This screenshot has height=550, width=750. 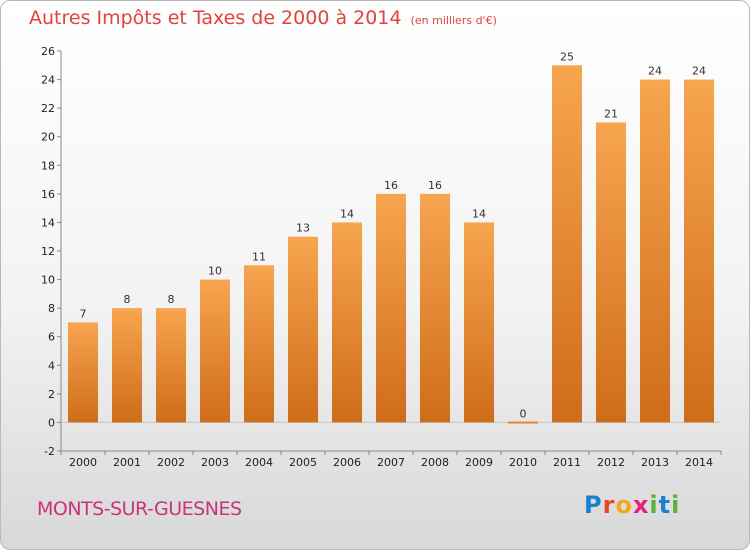 I want to click on bar-value-label: 10, so click(x=215, y=271).